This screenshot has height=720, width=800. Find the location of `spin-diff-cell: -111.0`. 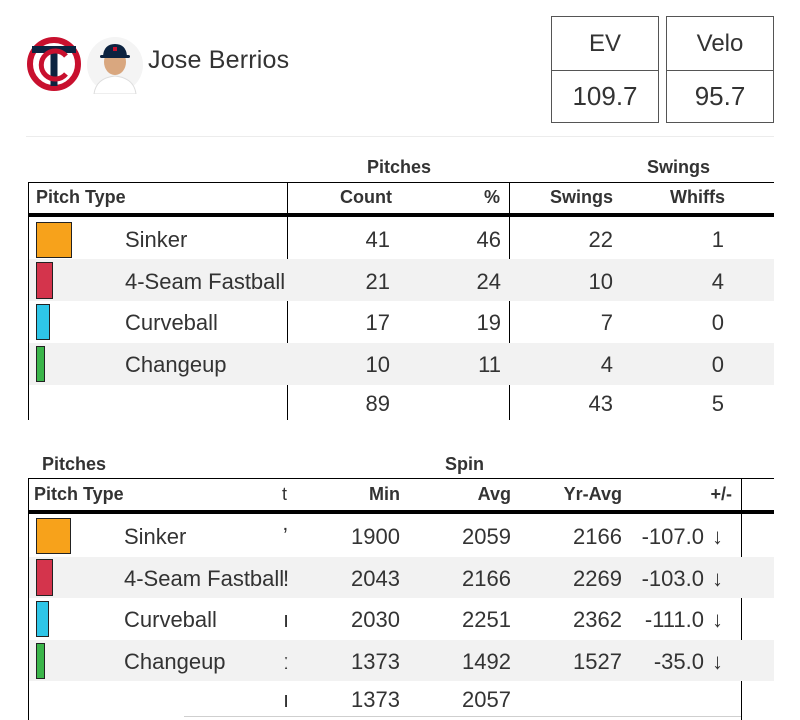

spin-diff-cell: -111.0 is located at coordinates (674, 619).